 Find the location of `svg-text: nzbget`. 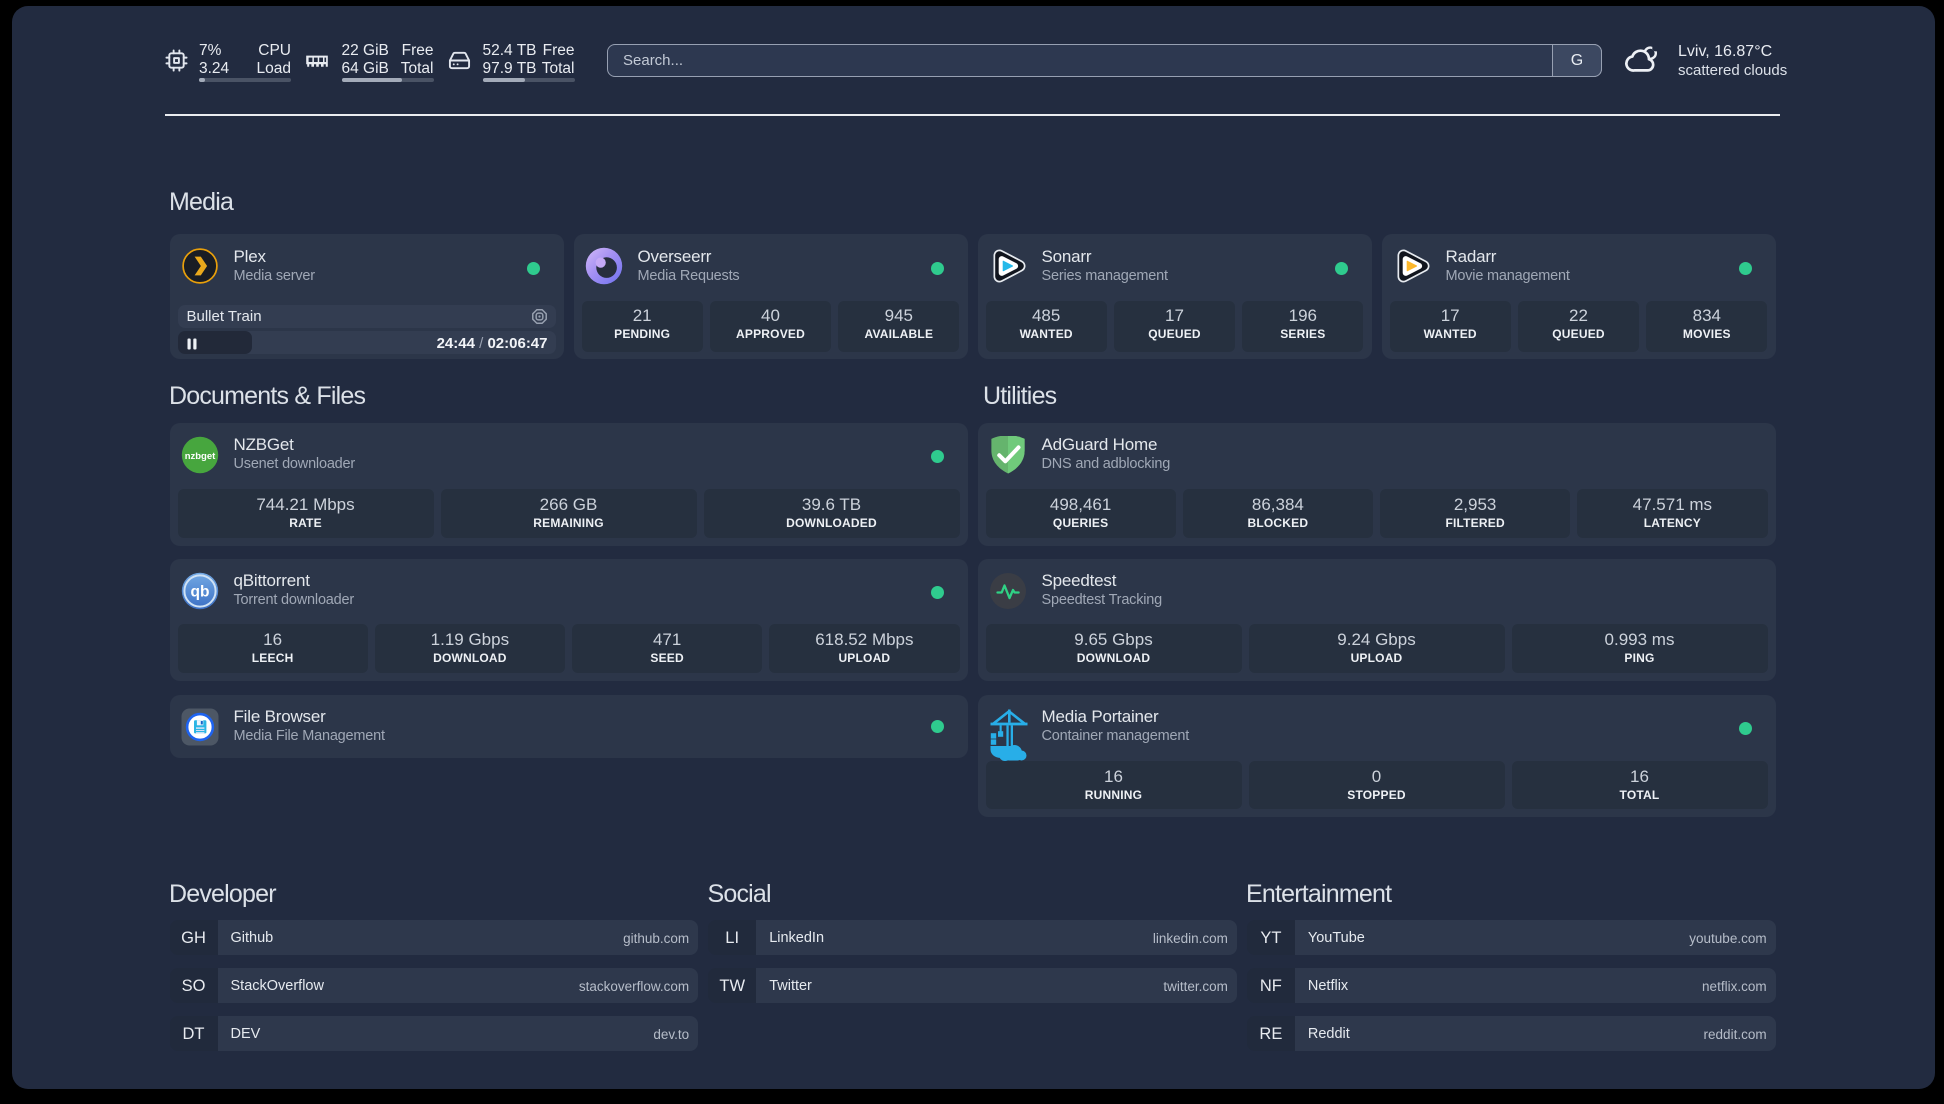

svg-text: nzbget is located at coordinates (199, 455).